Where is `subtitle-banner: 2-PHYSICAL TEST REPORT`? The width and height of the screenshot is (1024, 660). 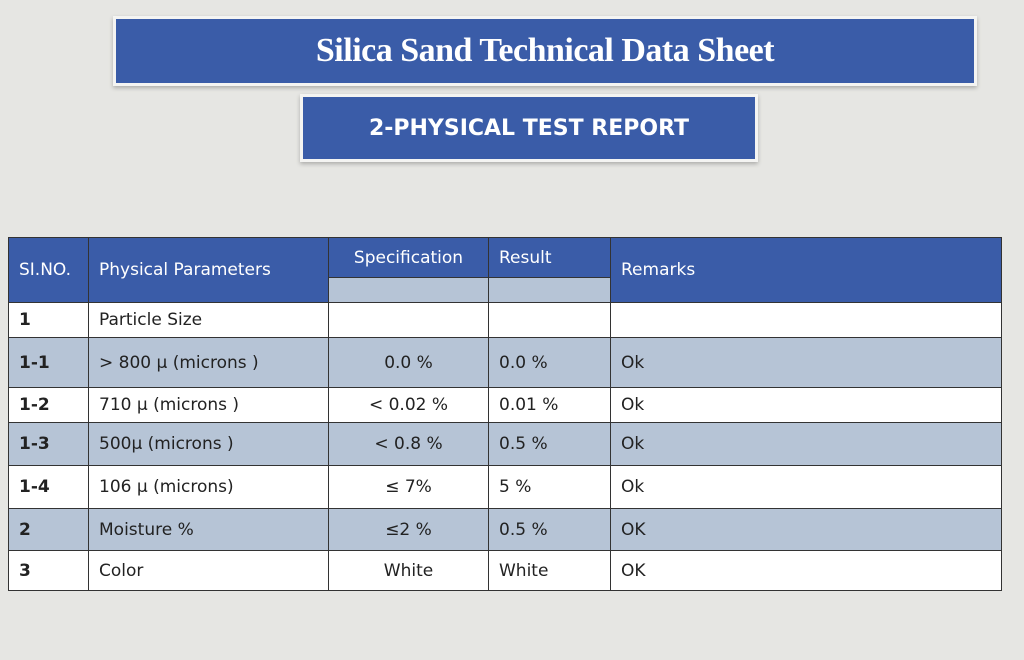
subtitle-banner: 2-PHYSICAL TEST REPORT is located at coordinates (529, 128).